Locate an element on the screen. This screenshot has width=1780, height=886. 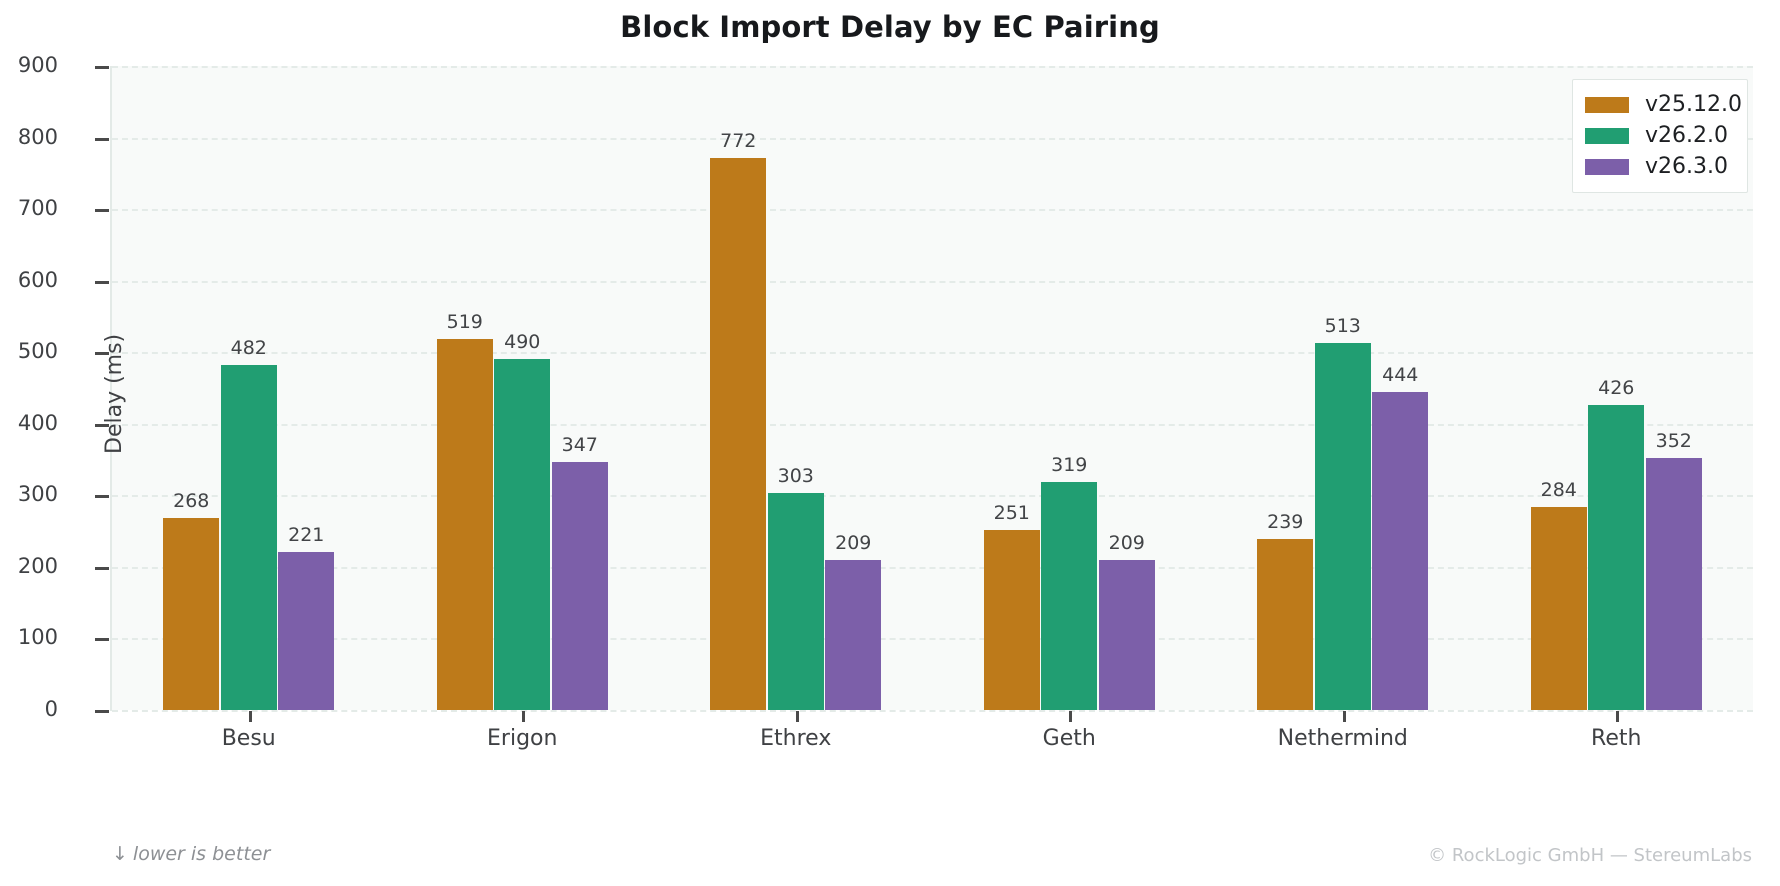
x-tick-label-erigon: Erigon is located at coordinates (522, 738).